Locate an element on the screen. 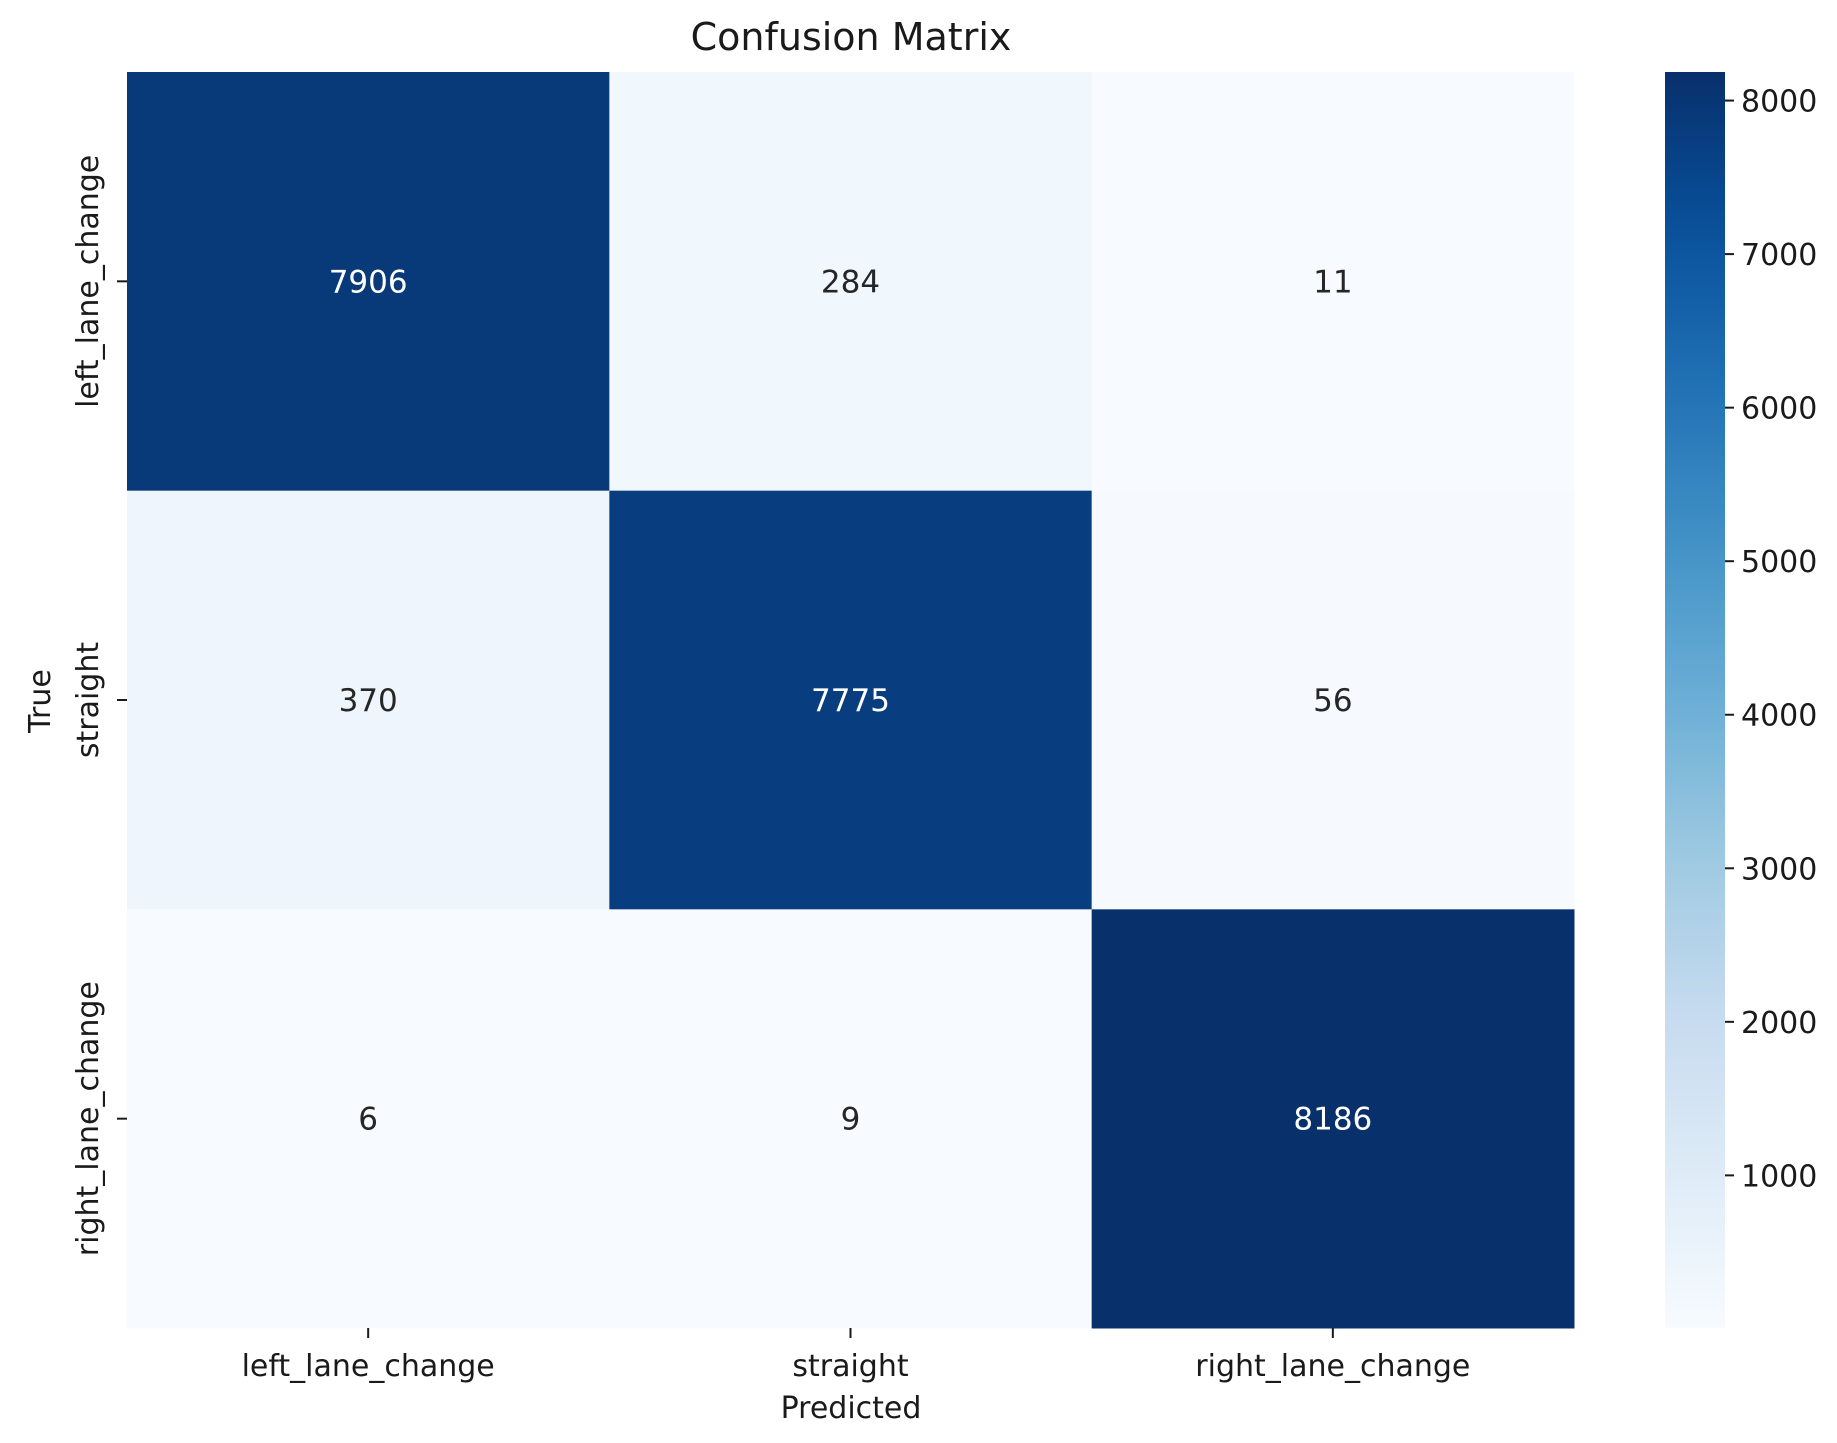  x-tick-label: left_lane_change is located at coordinates (368, 1366).